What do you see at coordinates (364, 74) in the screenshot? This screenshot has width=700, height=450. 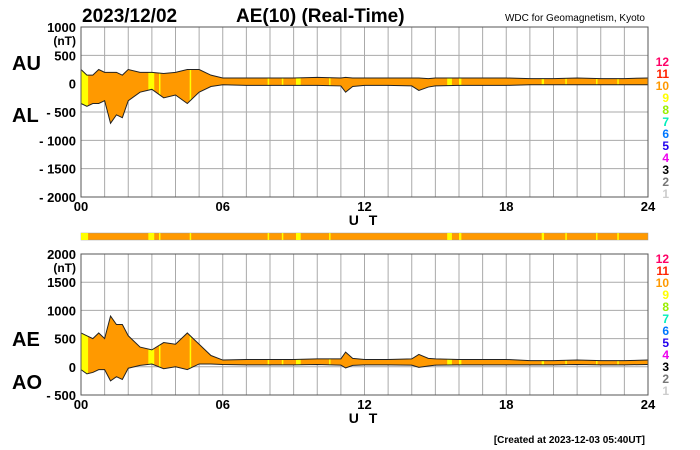 I see `series-line-au` at bounding box center [364, 74].